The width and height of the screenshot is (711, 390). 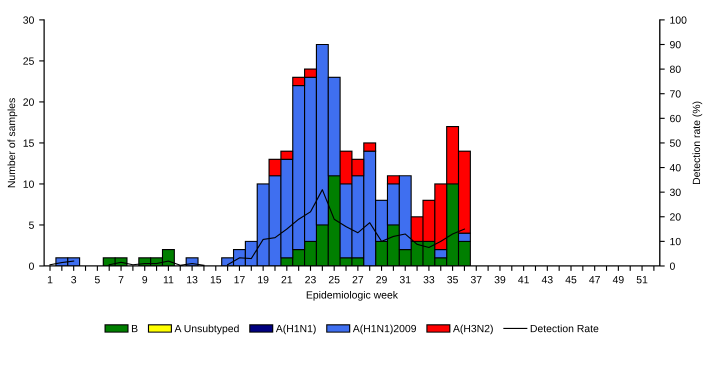 What do you see at coordinates (472, 329) in the screenshot?
I see `legend-label: A(H3N2)` at bounding box center [472, 329].